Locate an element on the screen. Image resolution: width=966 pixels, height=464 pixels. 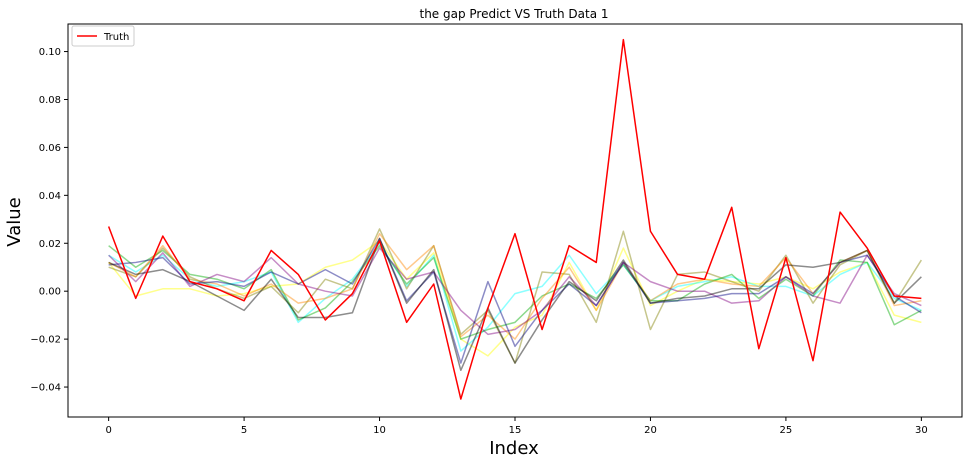
legend: Truth is located at coordinates (103, 36).